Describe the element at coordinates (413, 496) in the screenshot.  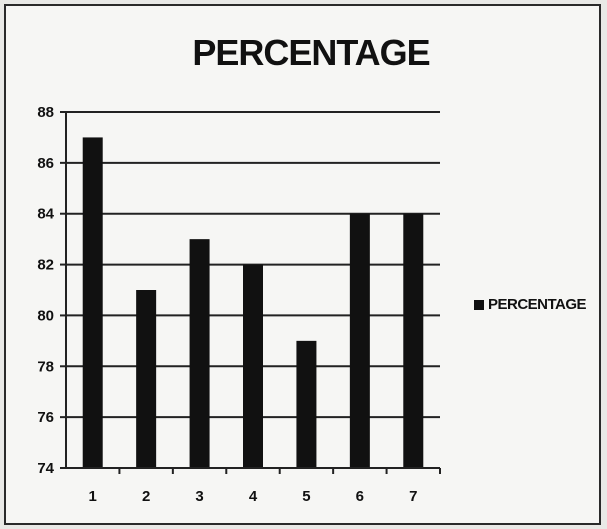
I see `x-tick-label: 7` at that location.